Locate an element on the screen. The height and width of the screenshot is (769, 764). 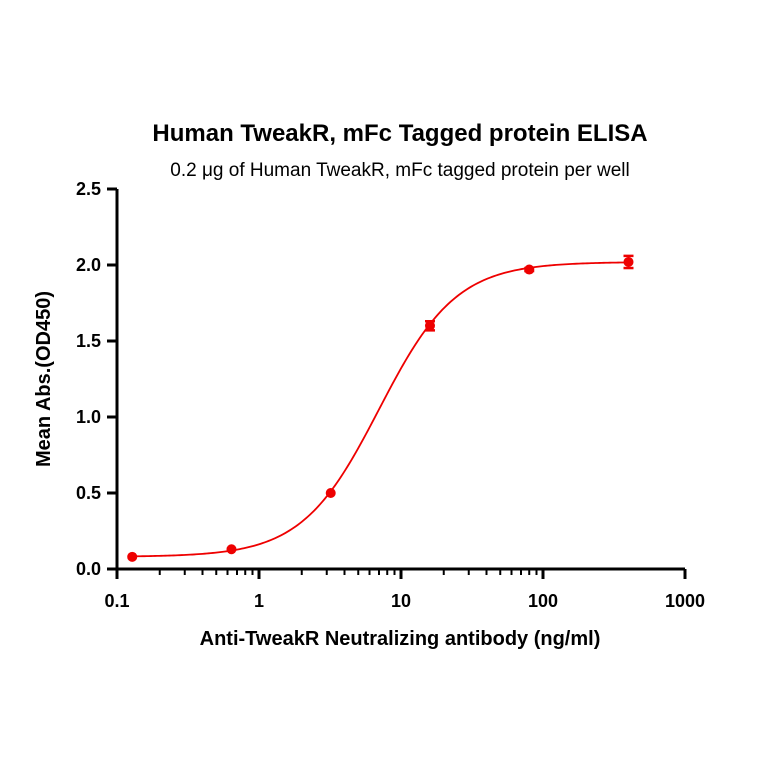
y-tick-label: 1.0 is located at coordinates (88, 417).